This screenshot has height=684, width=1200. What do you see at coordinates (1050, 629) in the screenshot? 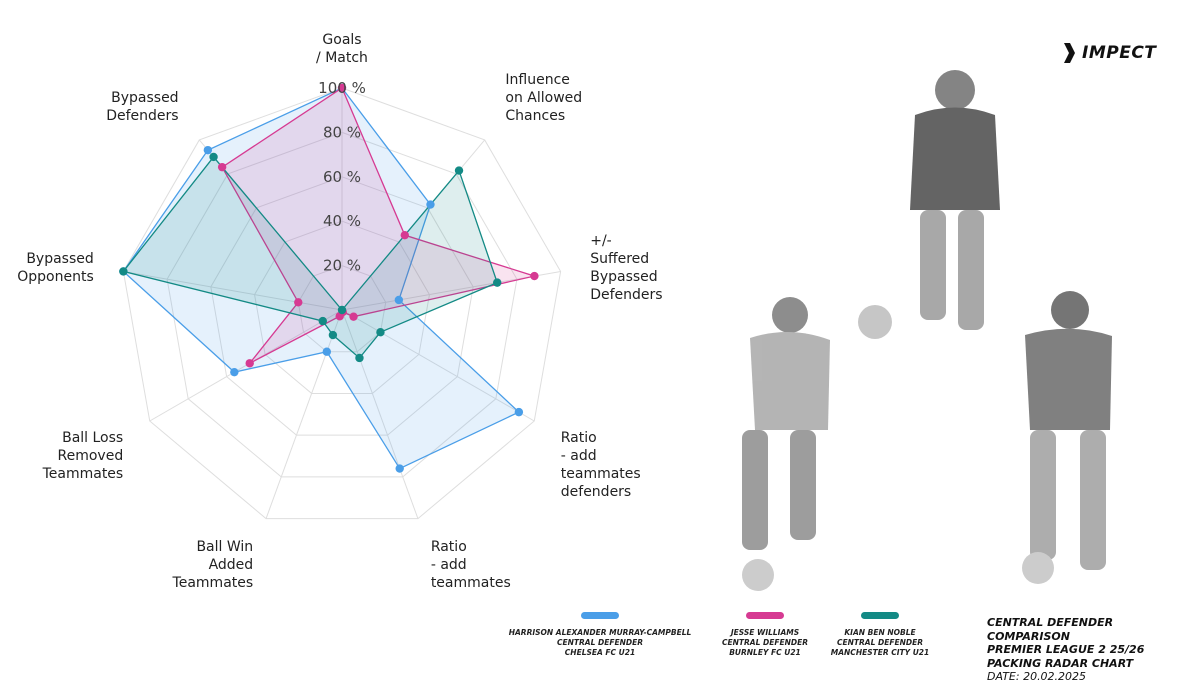
I see `chart-title: CENTRAL DEFENDER COMPARISON` at bounding box center [1050, 629].